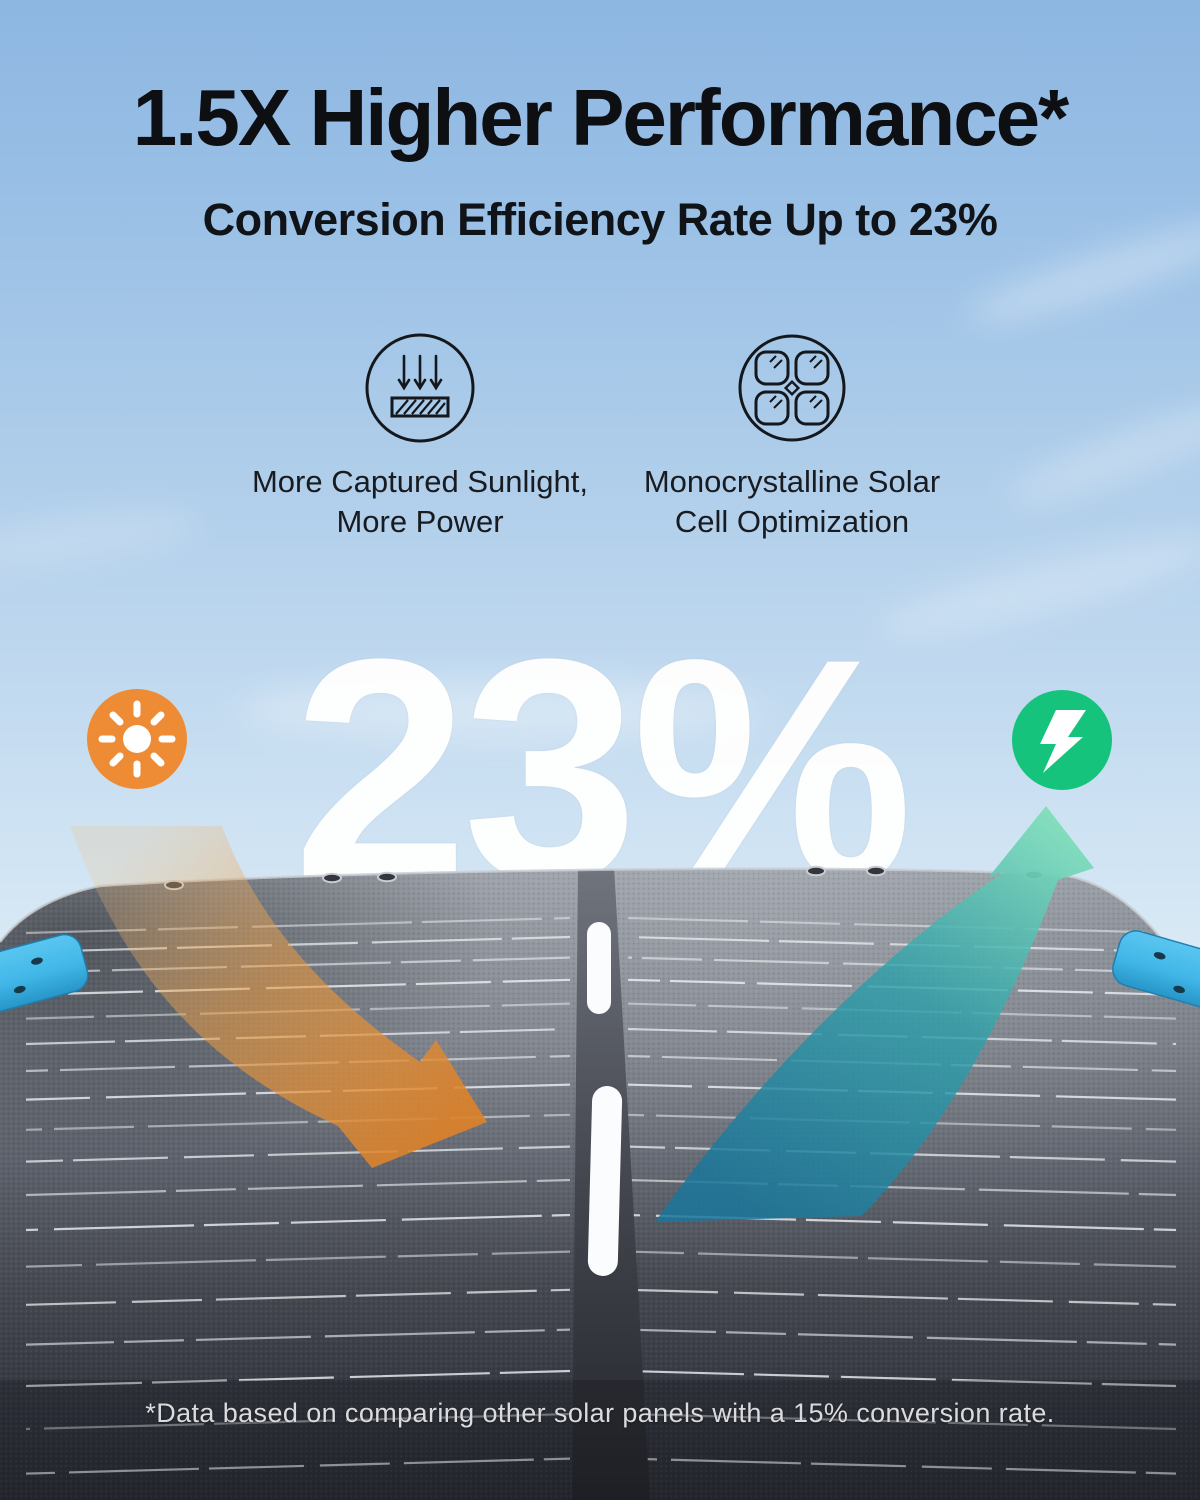 The image size is (1200, 1500). What do you see at coordinates (420, 388) in the screenshot?
I see `sunlight-capture-icon` at bounding box center [420, 388].